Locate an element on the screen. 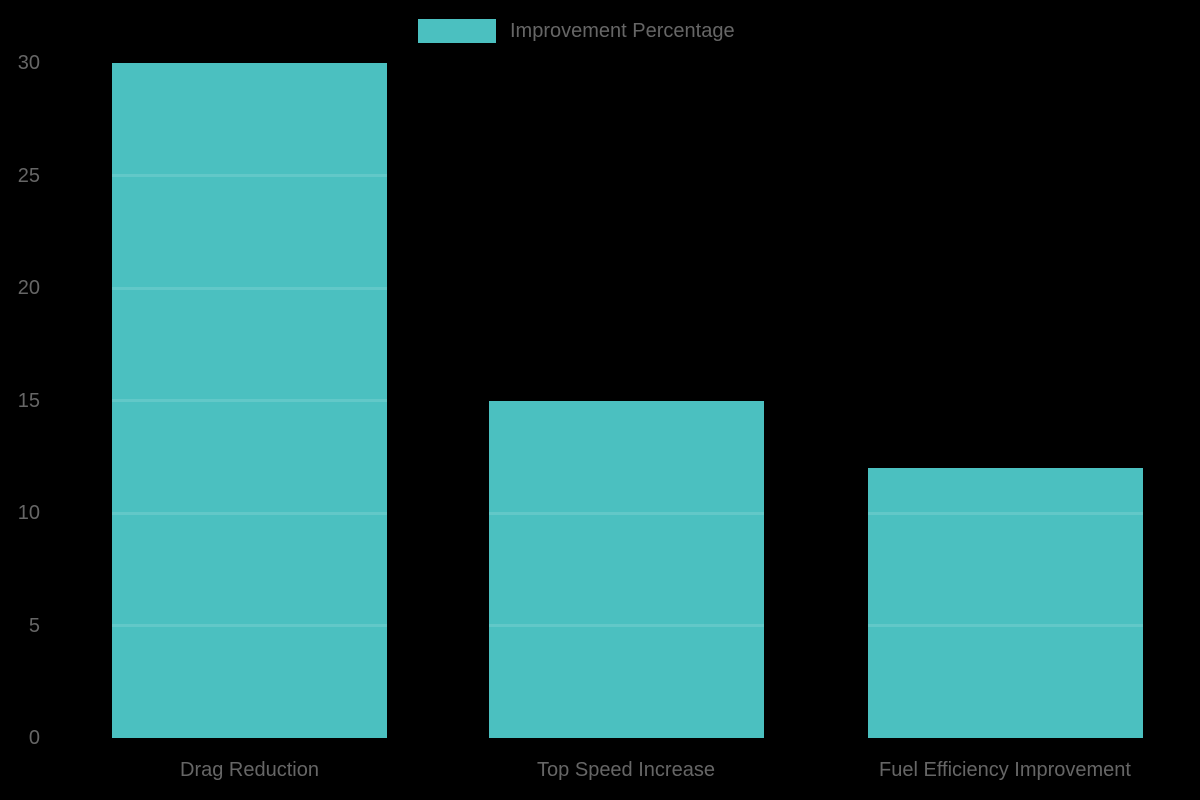  x-axis-label: Top Speed Increase is located at coordinates (626, 770).